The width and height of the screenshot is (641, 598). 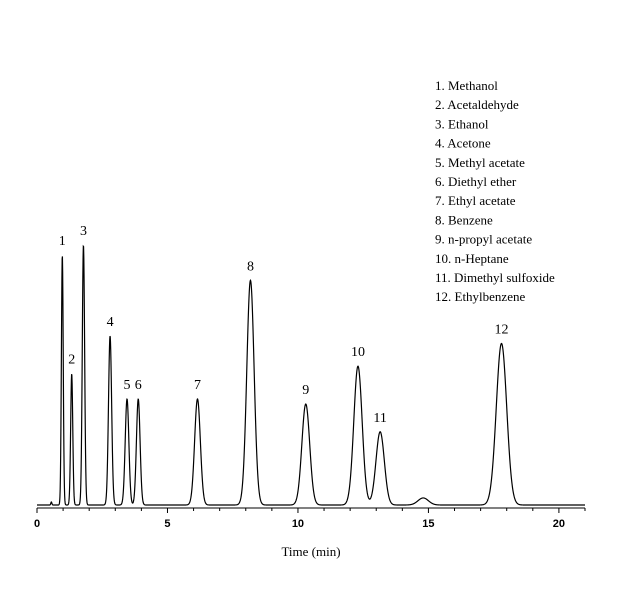 What do you see at coordinates (483, 239) in the screenshot?
I see `legend-entry: 9. n-propyl acetate` at bounding box center [483, 239].